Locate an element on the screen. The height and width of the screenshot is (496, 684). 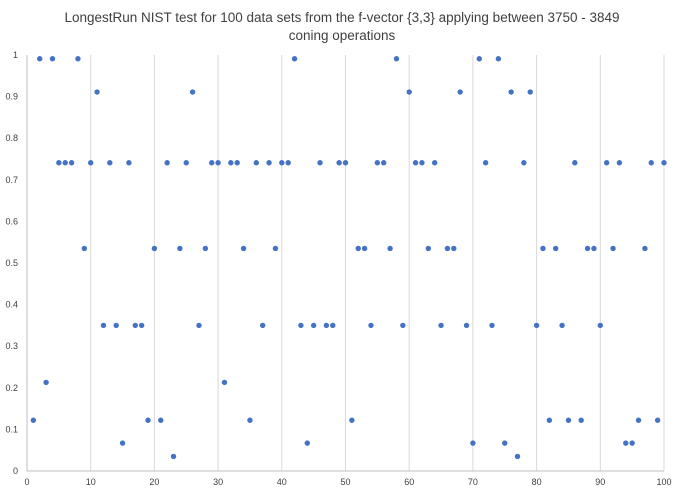
y-tick-label: 0.5 is located at coordinates (11, 263).